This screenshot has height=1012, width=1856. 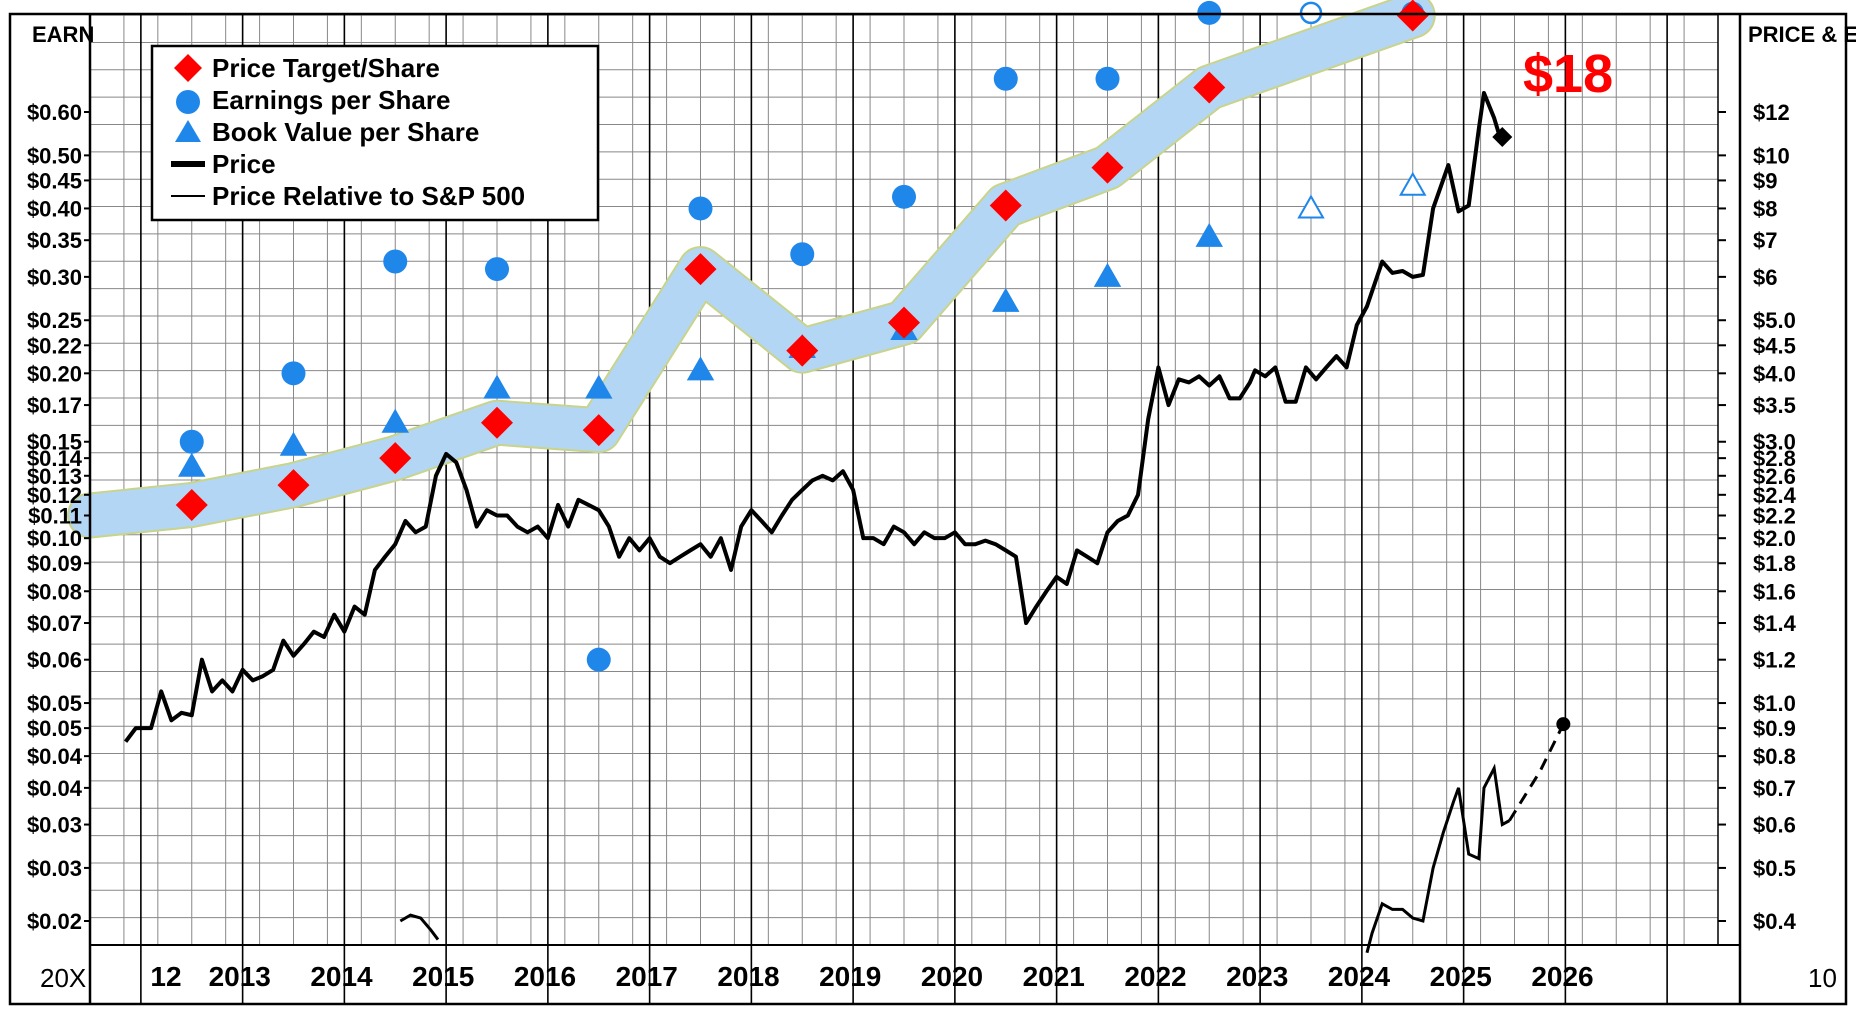 What do you see at coordinates (985, 835) in the screenshot?
I see `relative-to-sp500-series` at bounding box center [985, 835].